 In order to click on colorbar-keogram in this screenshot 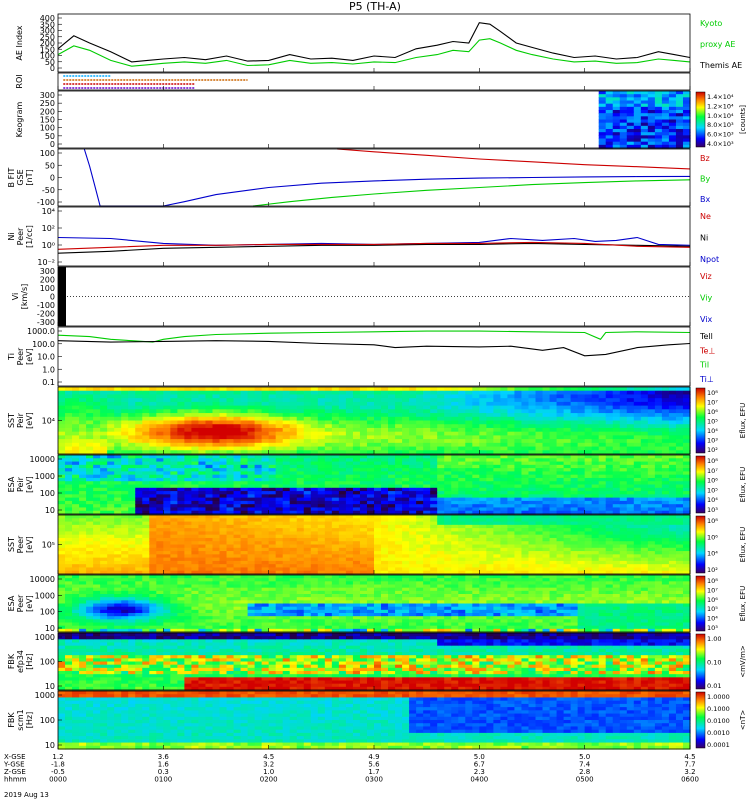, I will do `click(700, 119)`.